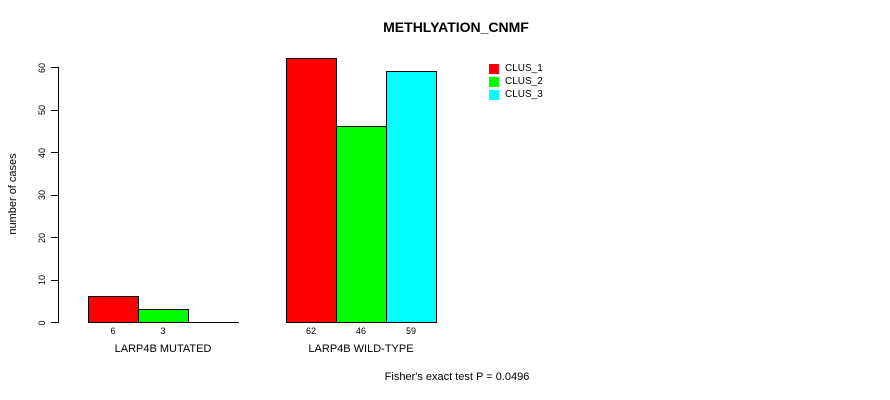  What do you see at coordinates (42, 152) in the screenshot?
I see `y-axis-tick-label: 40` at bounding box center [42, 152].